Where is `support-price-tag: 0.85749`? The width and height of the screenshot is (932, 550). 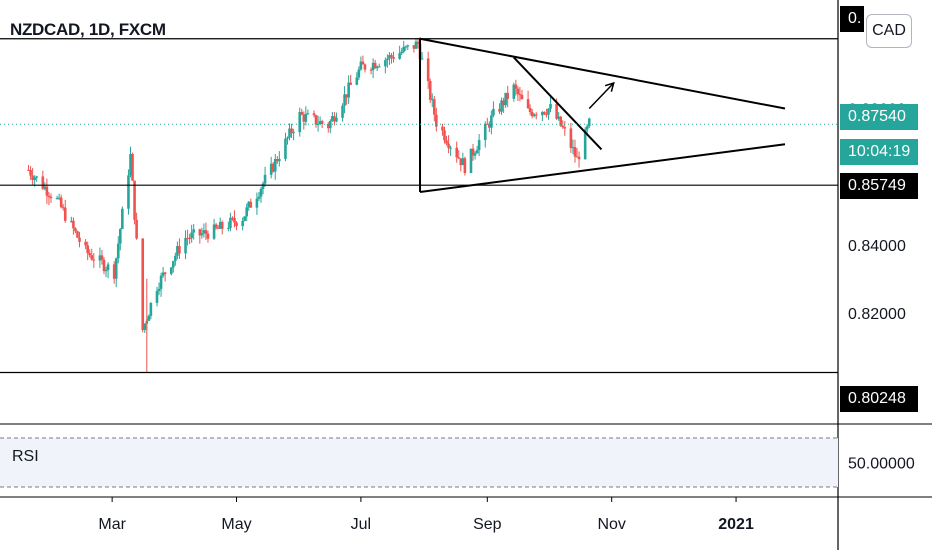 support-price-tag: 0.85749 is located at coordinates (879, 186).